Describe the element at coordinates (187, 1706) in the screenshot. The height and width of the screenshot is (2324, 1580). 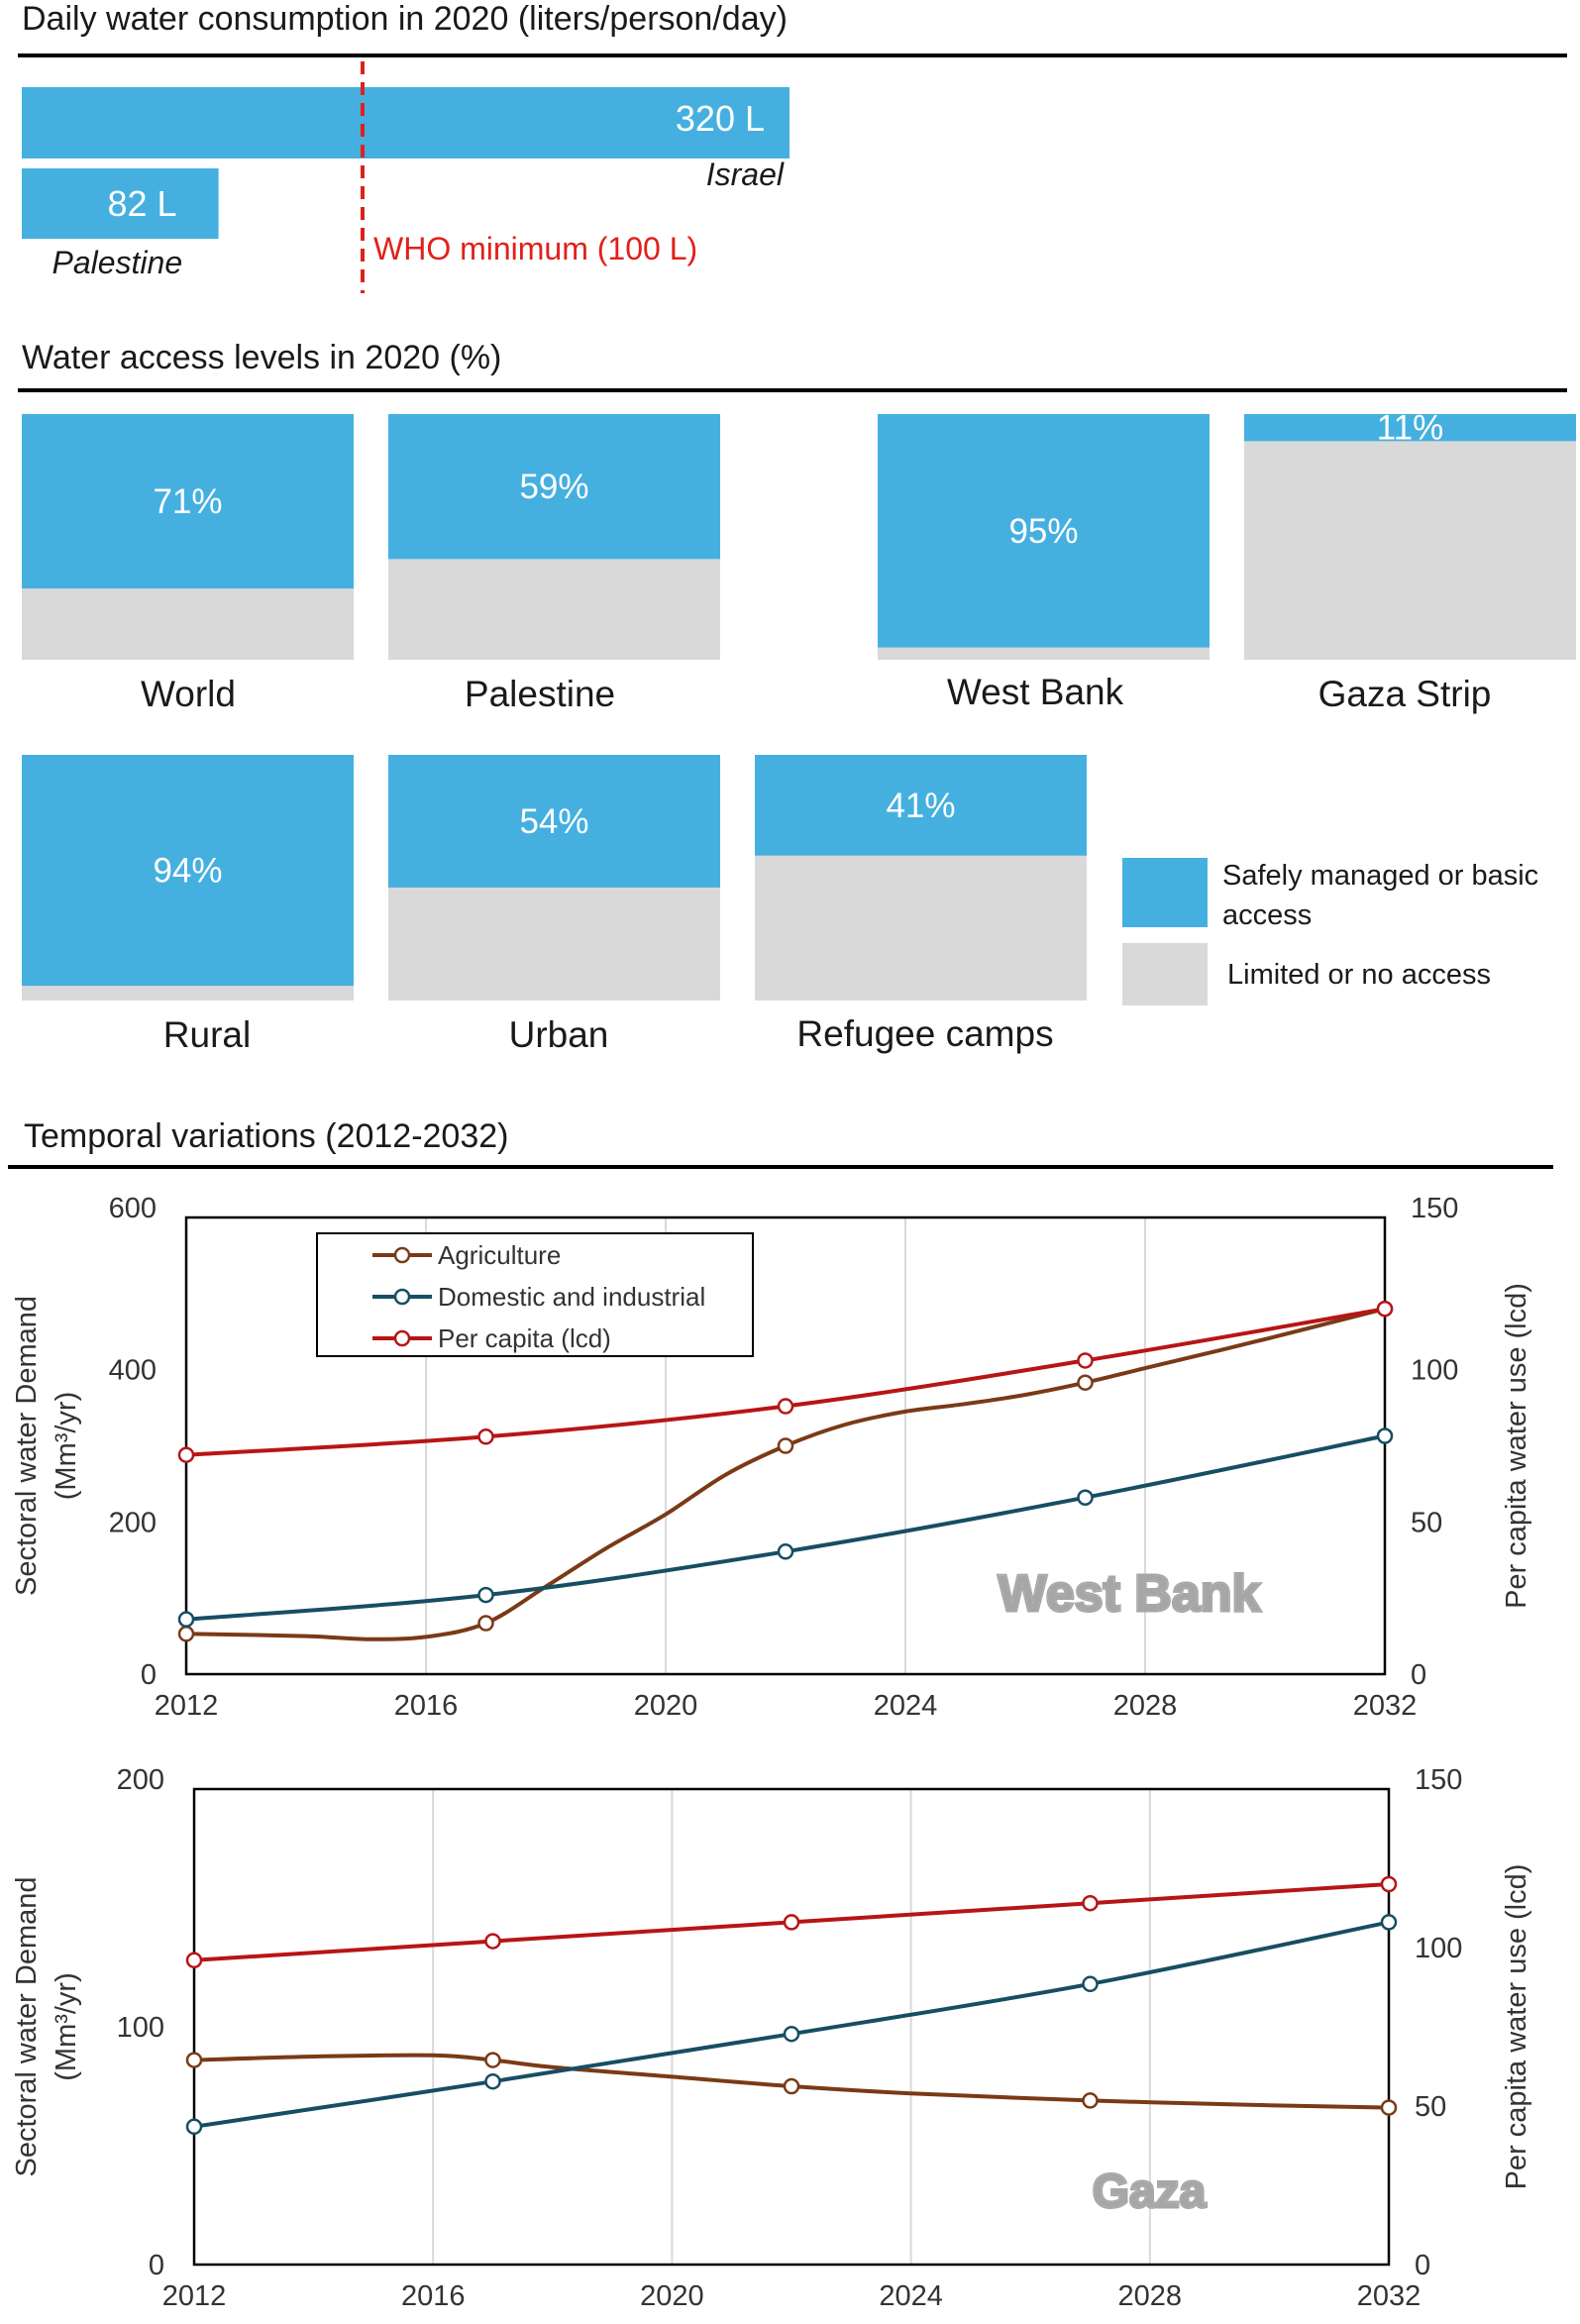
I see `west-bank-xtick-2012: 2012` at that location.